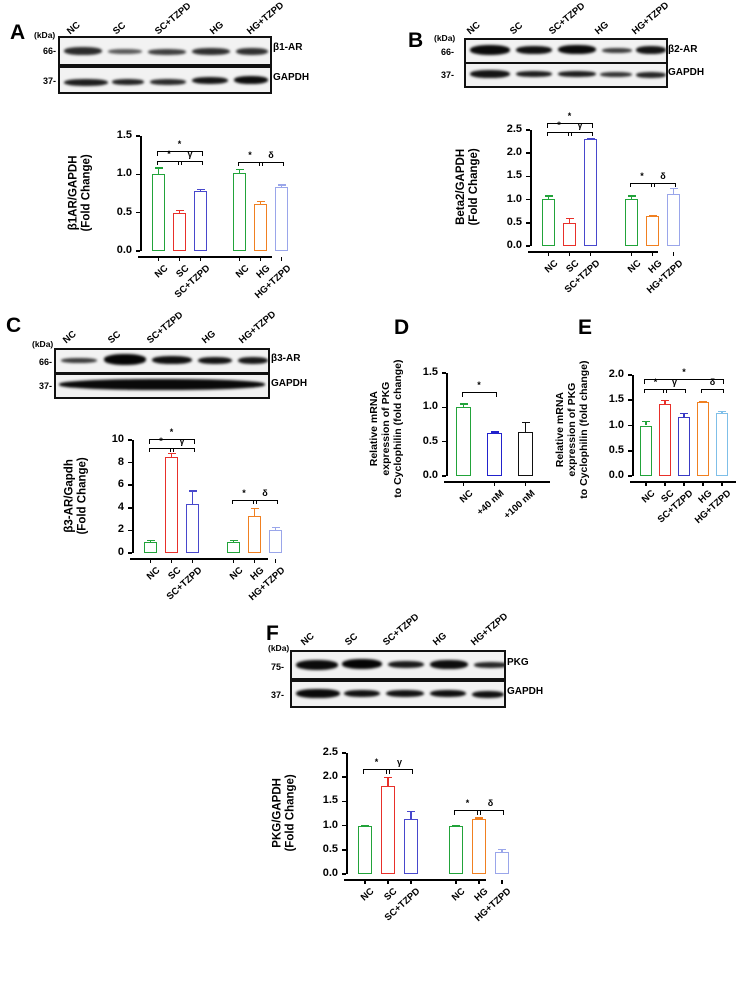 The height and width of the screenshot is (992, 744). I want to click on panel-b-target-mw: 66-, so click(447, 52).